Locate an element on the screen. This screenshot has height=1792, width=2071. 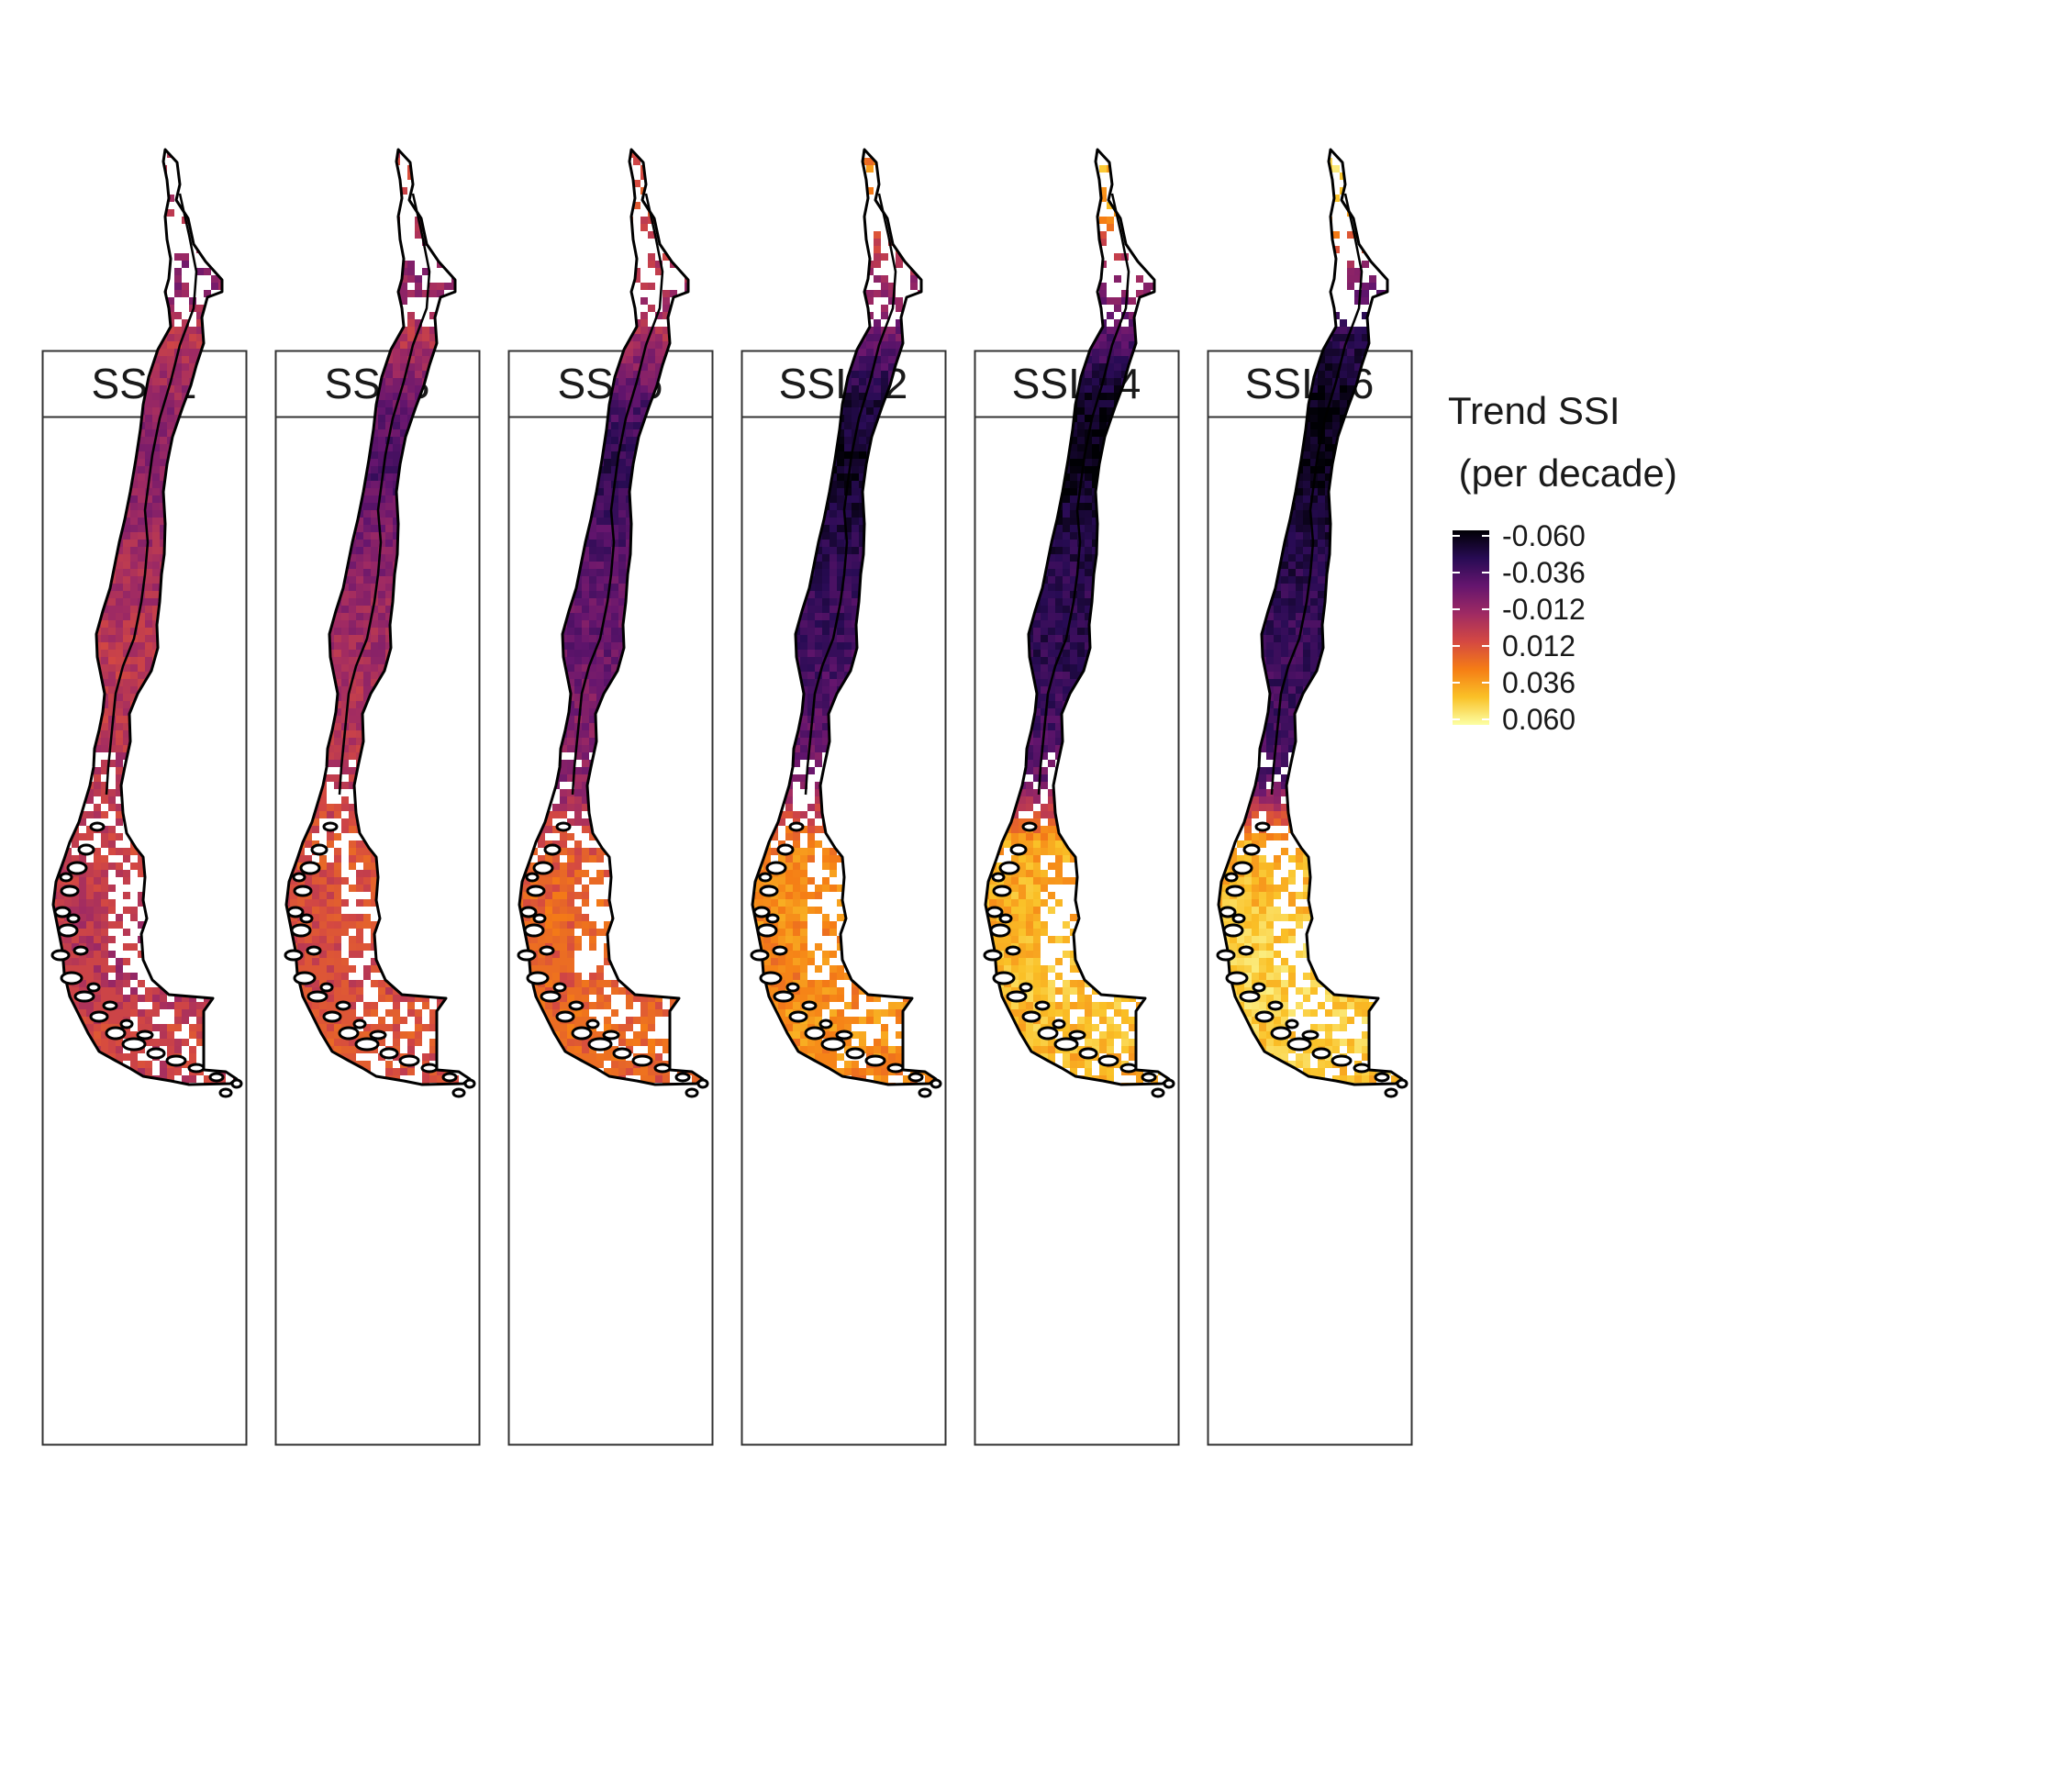
facet-panel: SSI-6 is located at coordinates (610, 797).